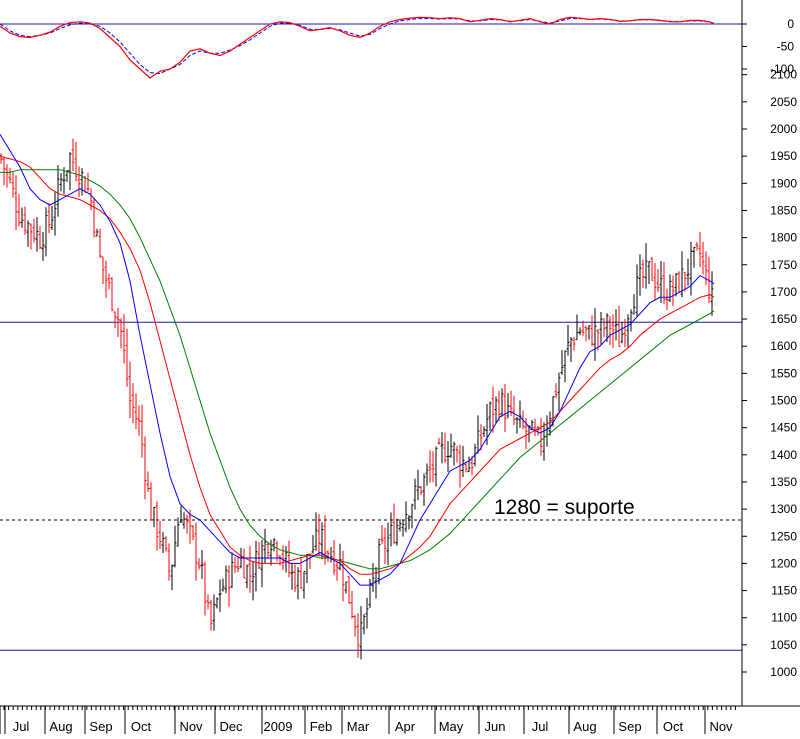  I want to click on oscillator-main-line, so click(357, 47).